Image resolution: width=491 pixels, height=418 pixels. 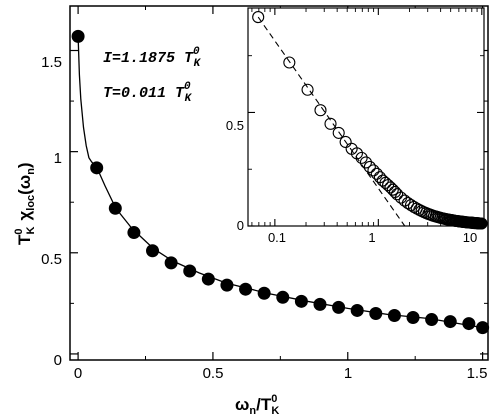 What do you see at coordinates (148, 93) in the screenshot?
I see `annotation-temperature: T=0.011 T0 K` at bounding box center [148, 93].